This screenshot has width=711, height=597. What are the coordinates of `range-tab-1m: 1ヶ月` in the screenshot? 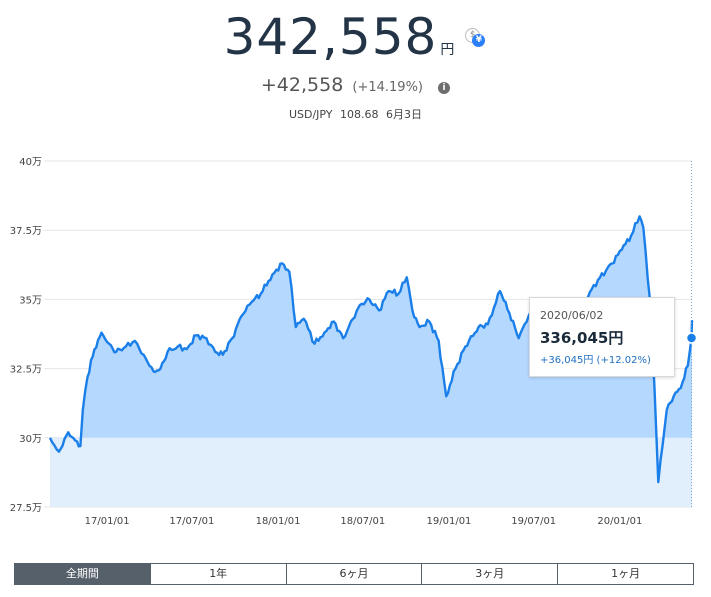 It's located at (625, 574).